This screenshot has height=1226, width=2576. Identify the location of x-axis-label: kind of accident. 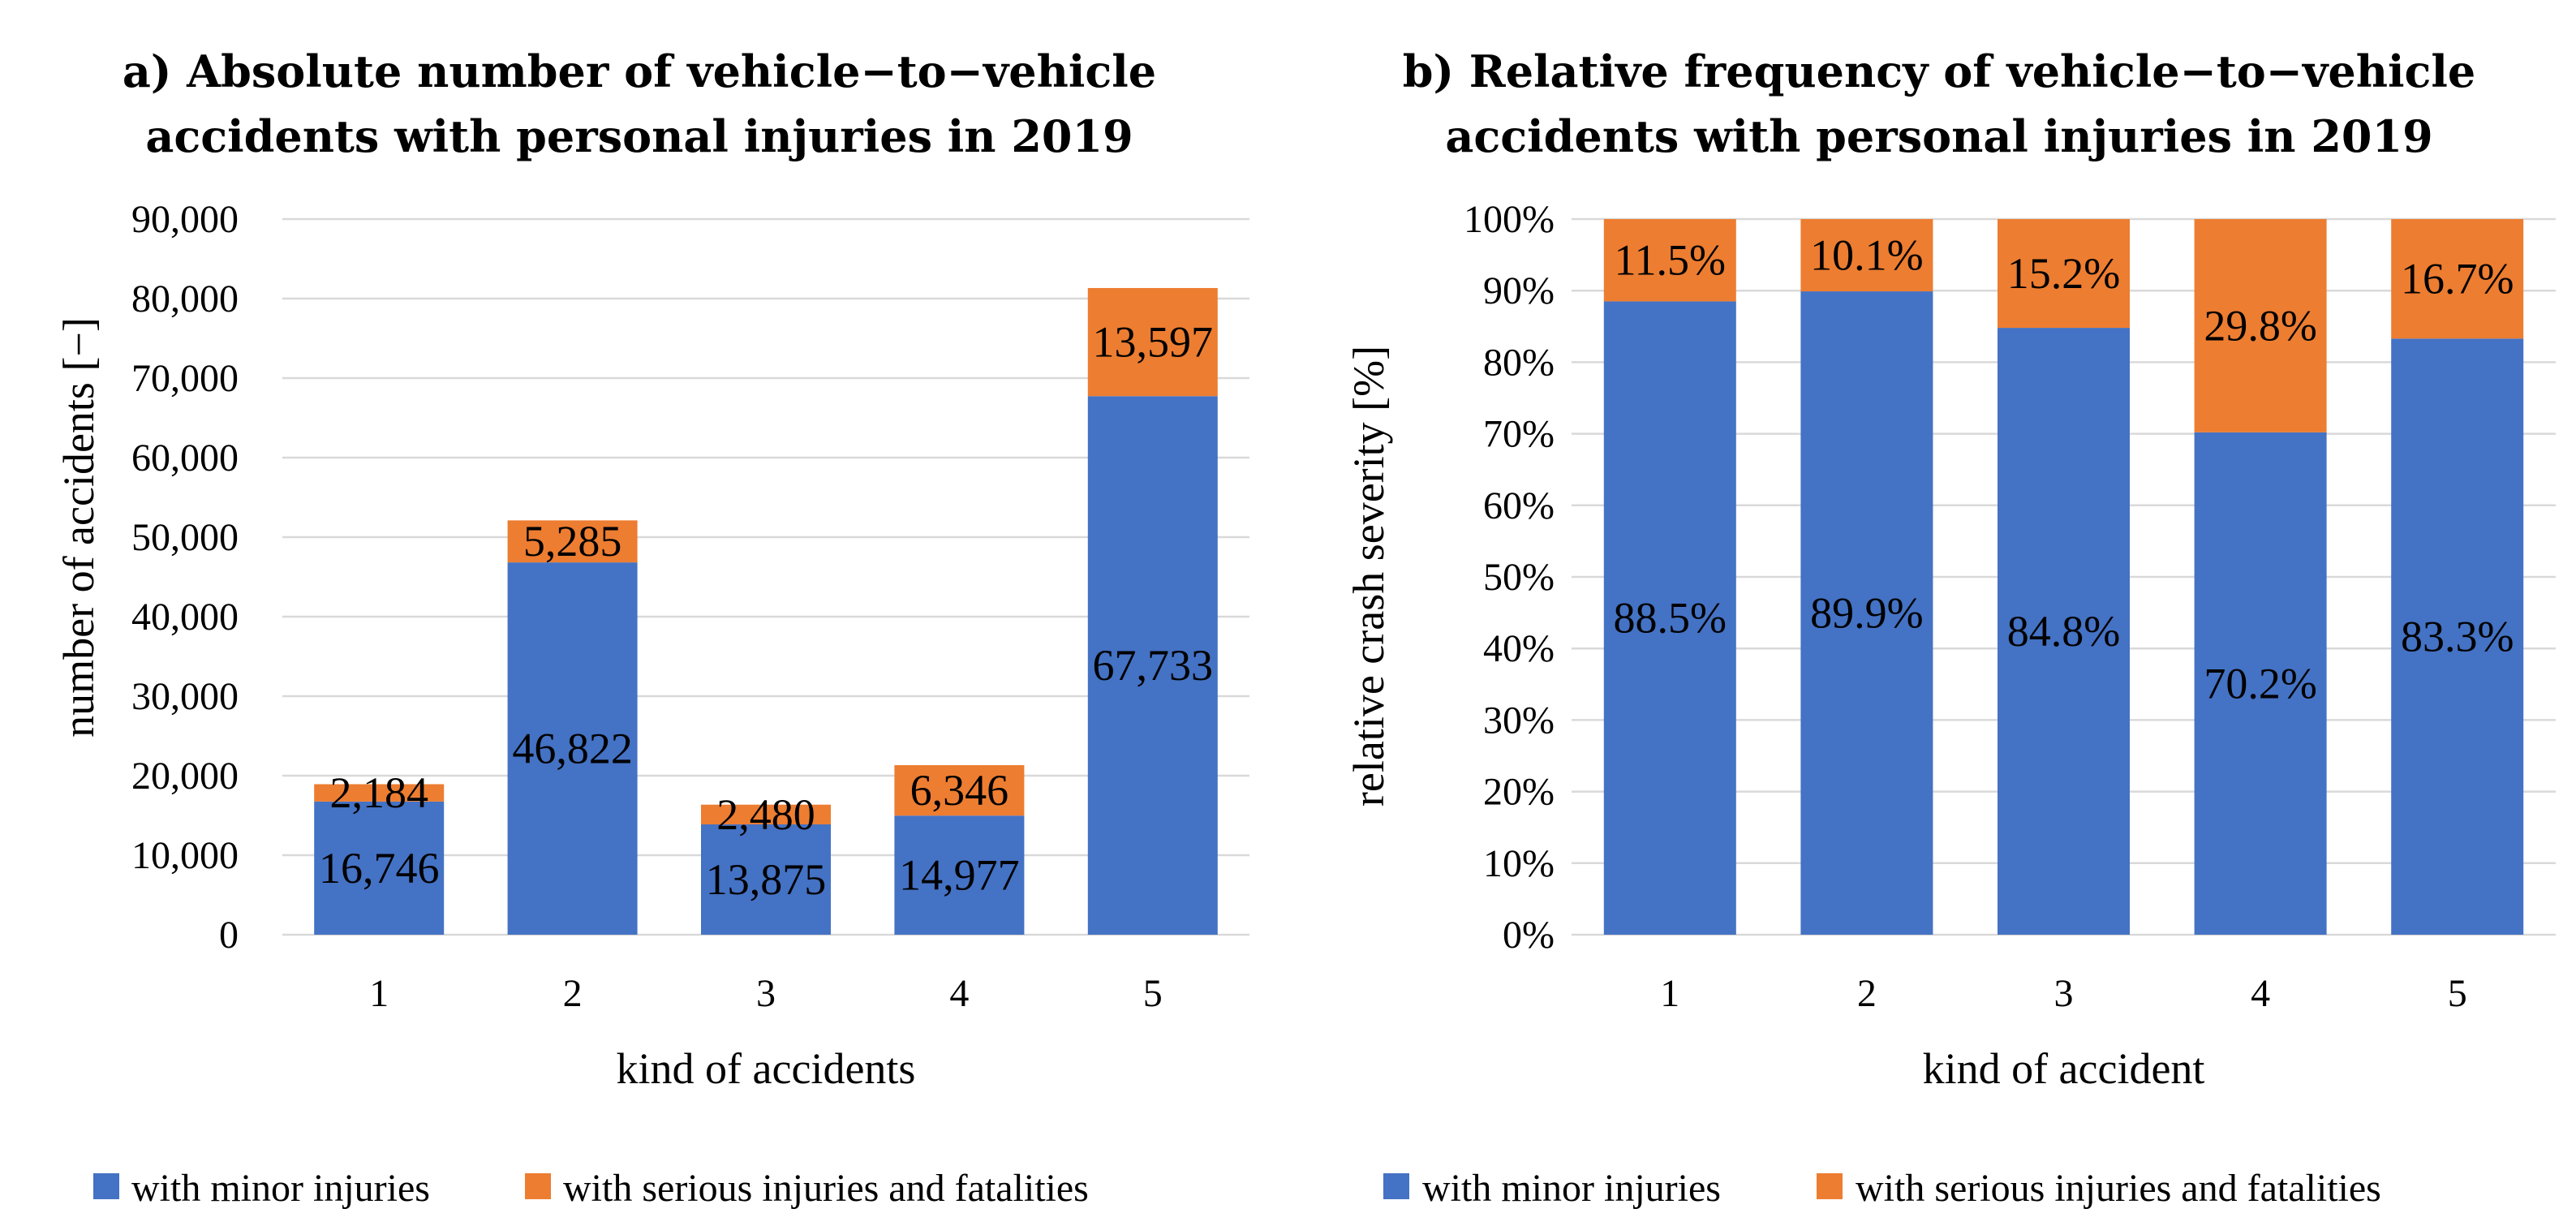
(2064, 1069).